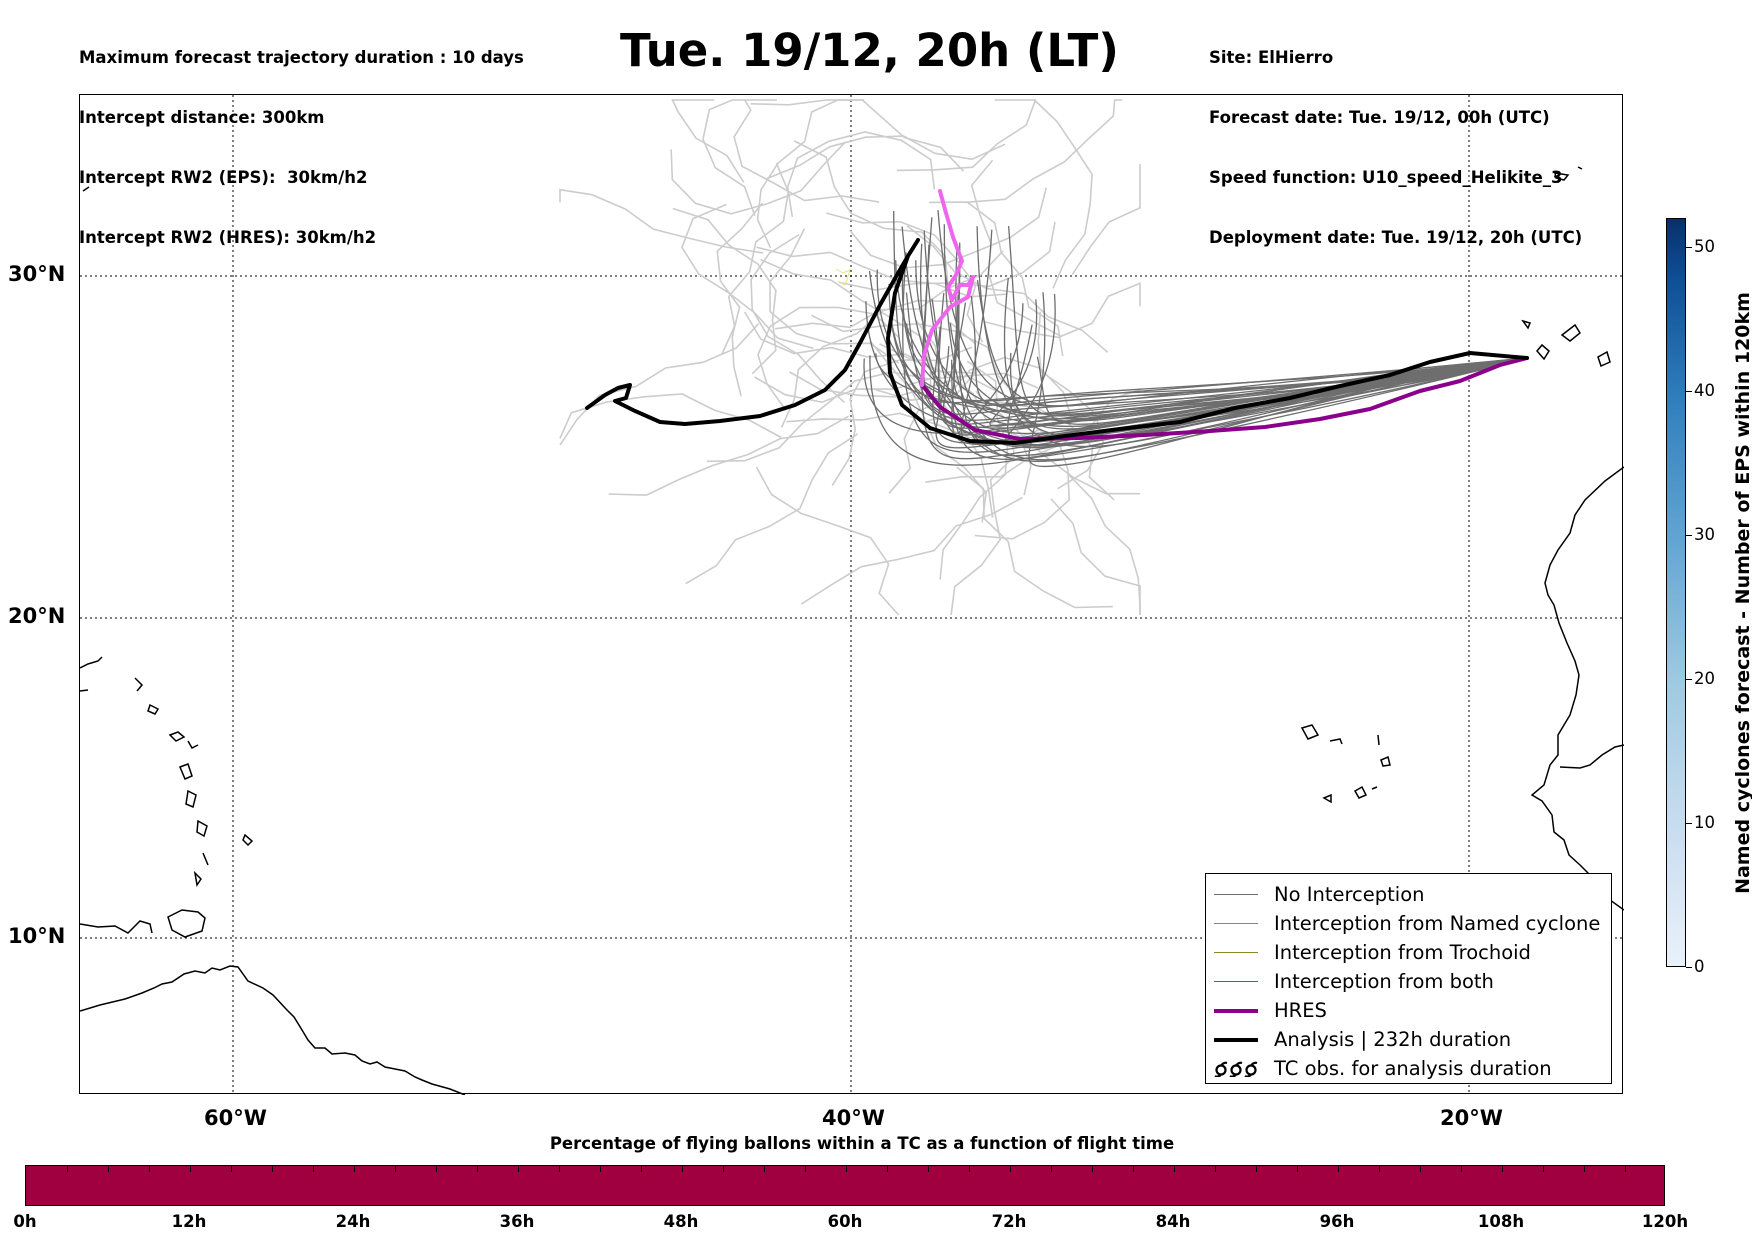 The width and height of the screenshot is (1752, 1241). What do you see at coordinates (86, 189) in the screenshot?
I see `coast-azores-dot` at bounding box center [86, 189].